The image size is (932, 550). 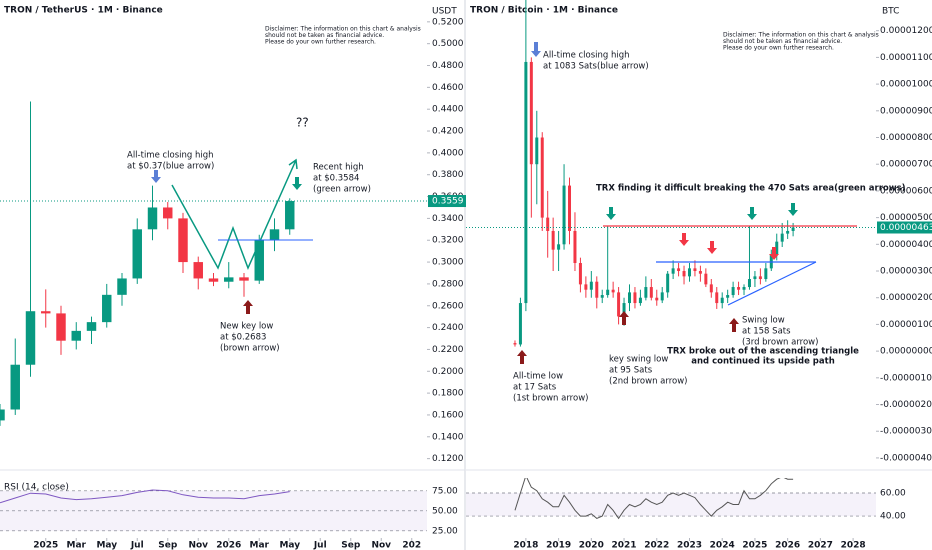 What do you see at coordinates (411, 545) in the screenshot?
I see `x-tick-label: 202` at bounding box center [411, 545].